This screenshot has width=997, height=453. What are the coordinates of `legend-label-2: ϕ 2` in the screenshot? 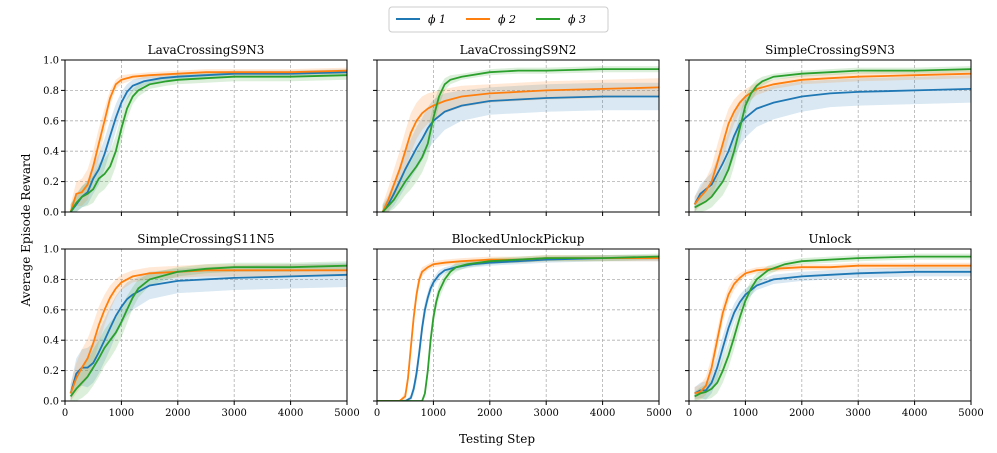 It's located at (507, 19).